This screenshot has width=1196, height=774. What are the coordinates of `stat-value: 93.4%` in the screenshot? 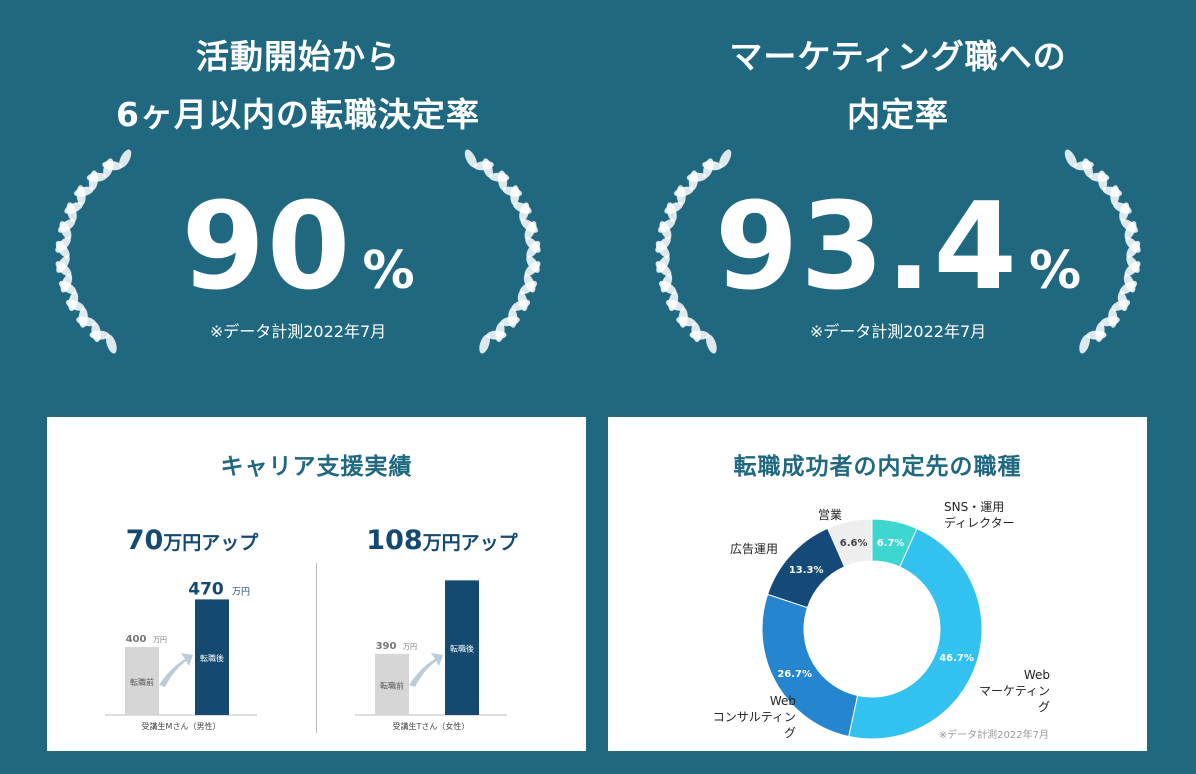 It's located at (898, 247).